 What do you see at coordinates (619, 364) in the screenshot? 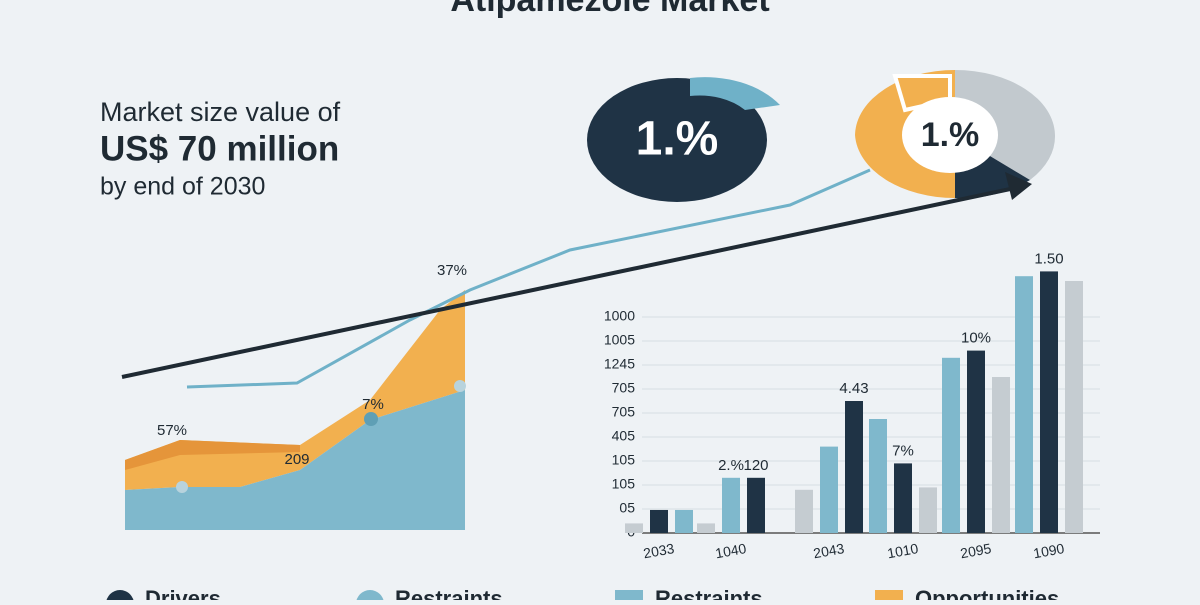
I see `y-tick-label: 1245` at bounding box center [619, 364].